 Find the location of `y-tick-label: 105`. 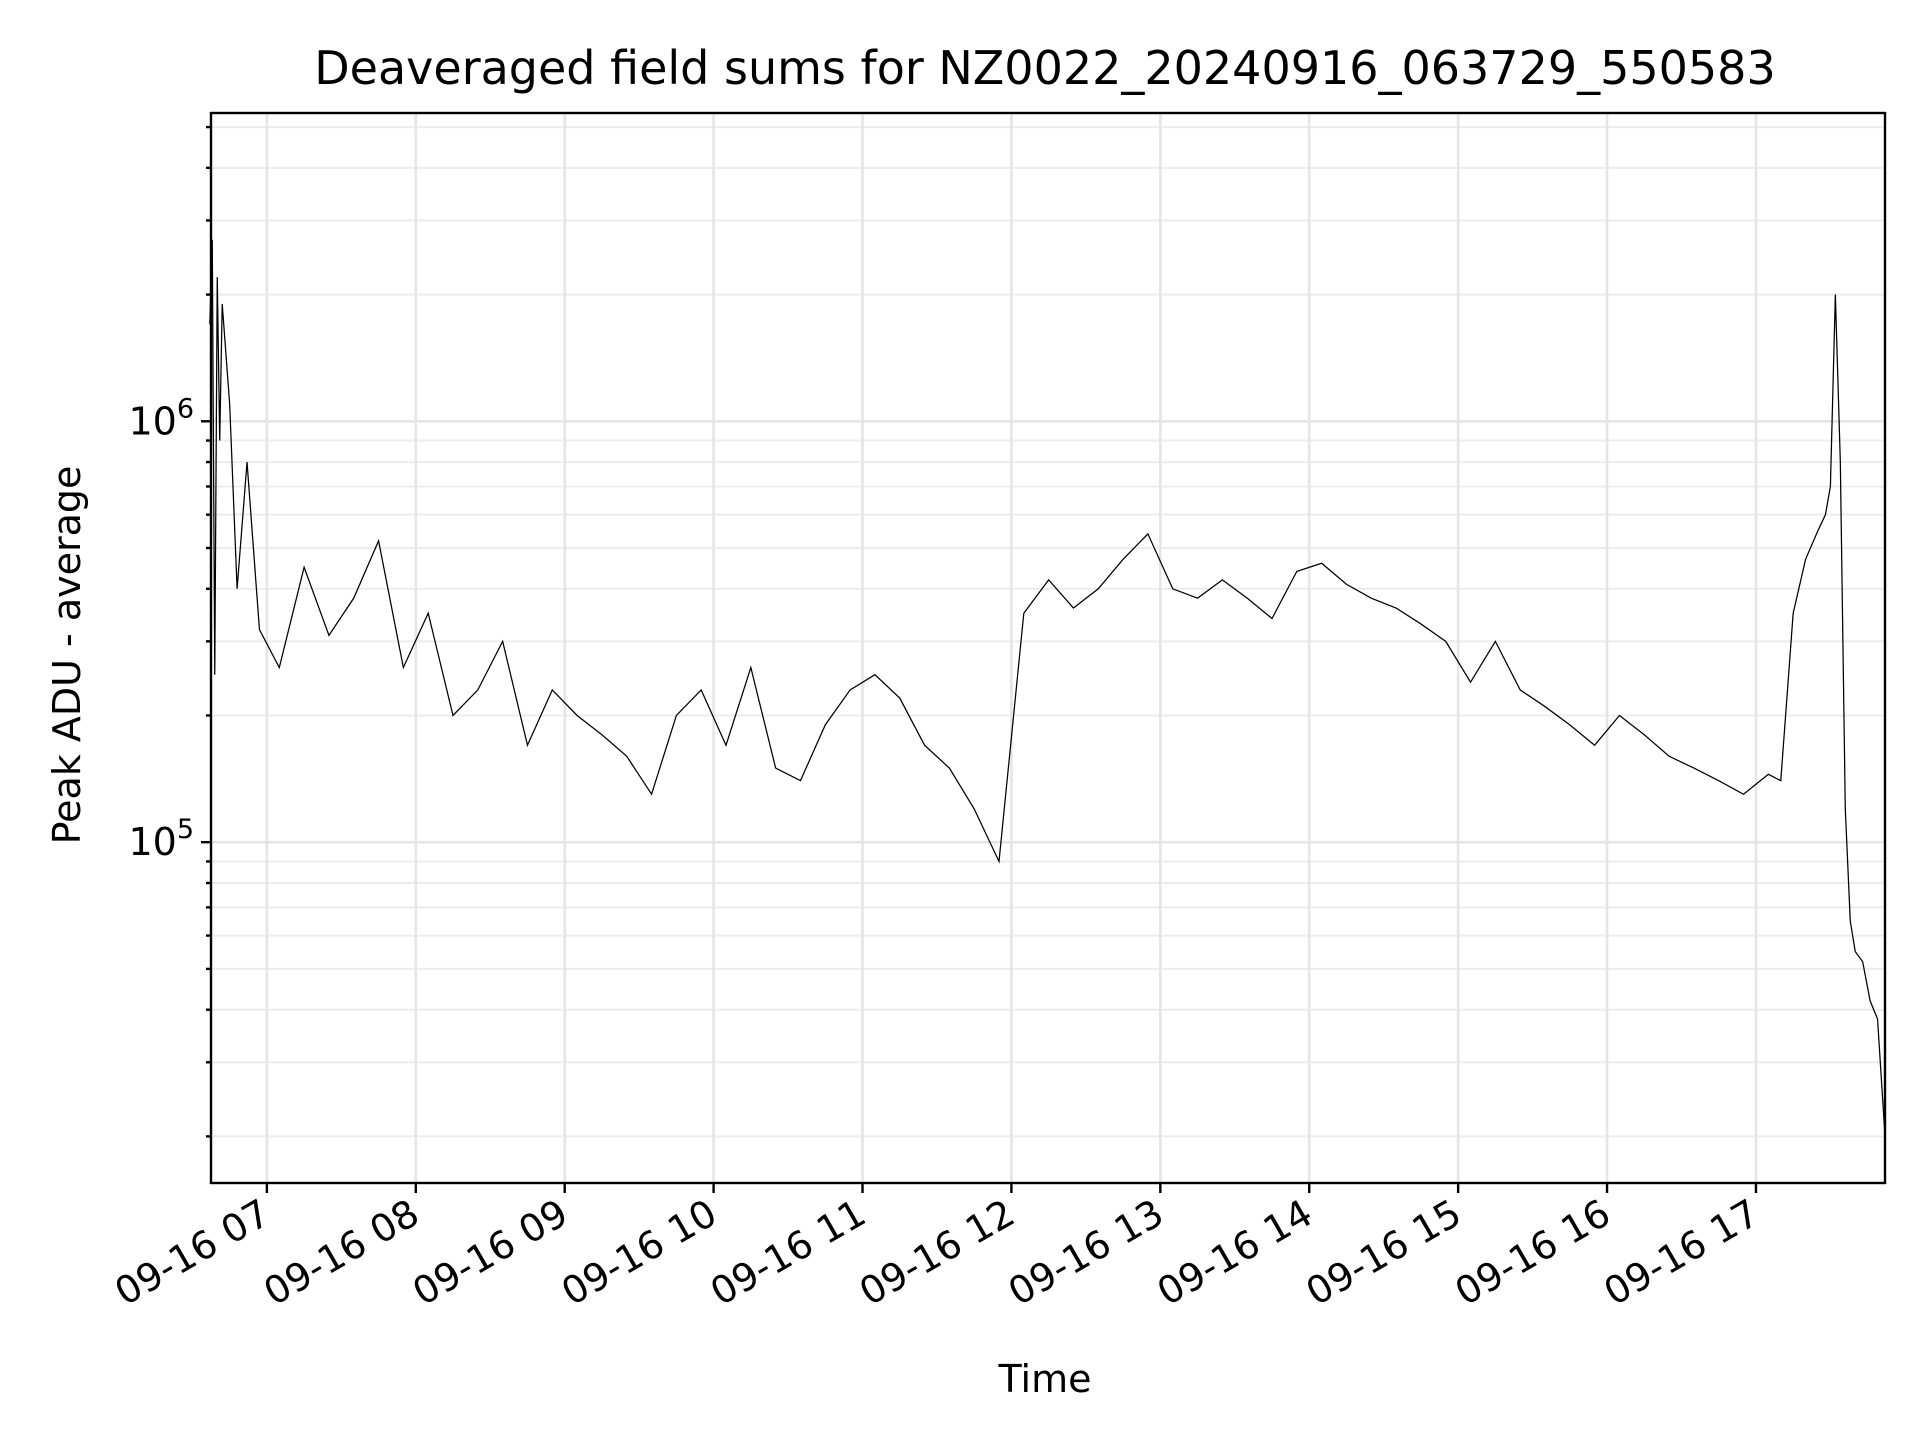

y-tick-label: 105 is located at coordinates (161, 839).